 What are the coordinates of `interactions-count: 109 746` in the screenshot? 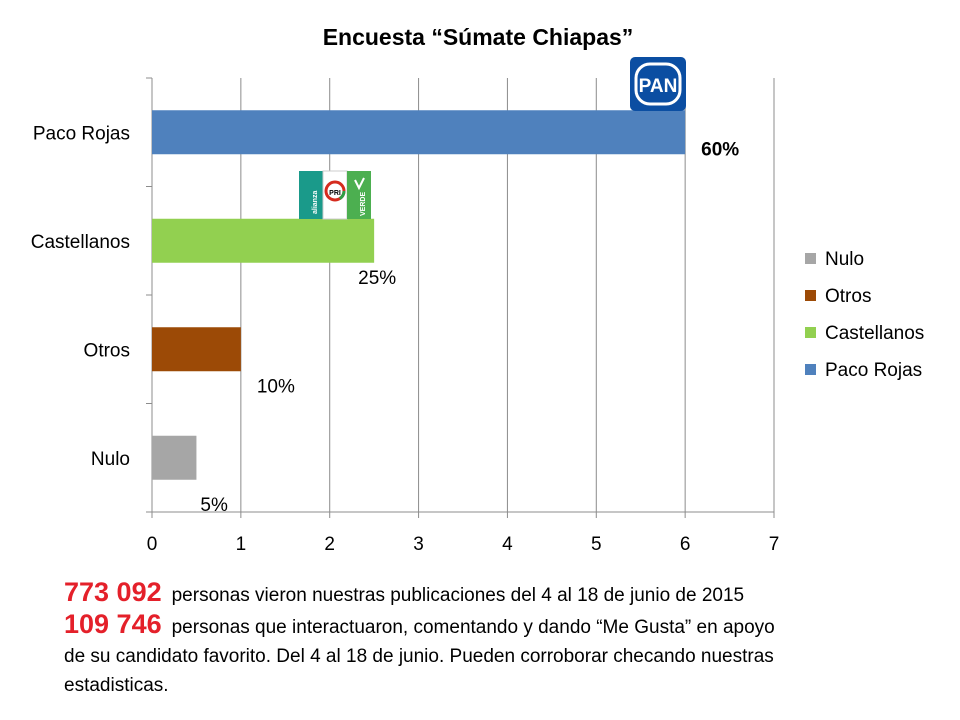 It's located at (113, 624).